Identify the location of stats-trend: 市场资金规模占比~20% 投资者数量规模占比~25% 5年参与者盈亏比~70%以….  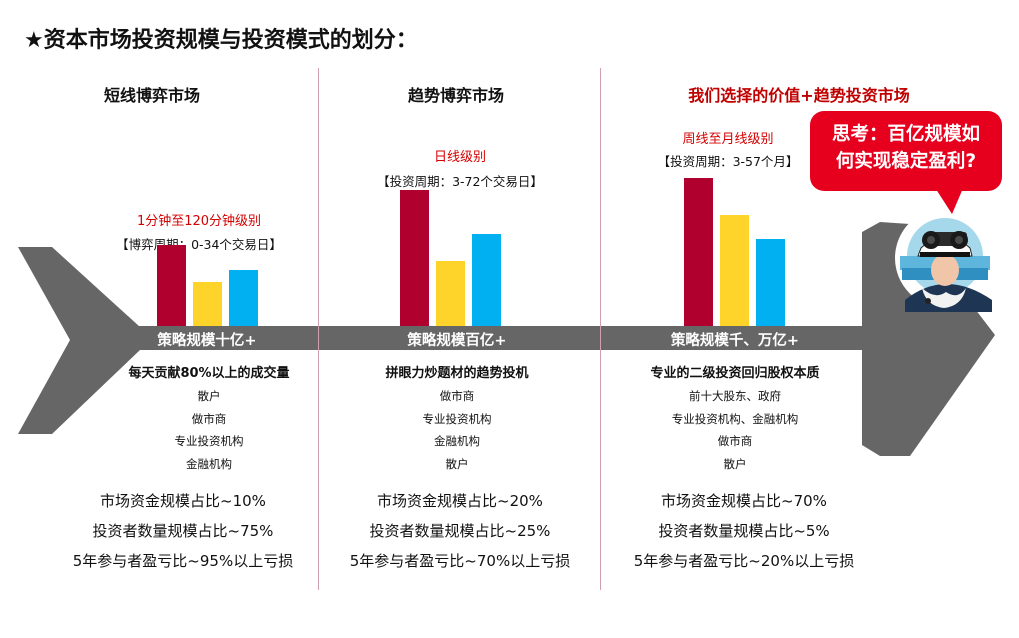
(460, 531).